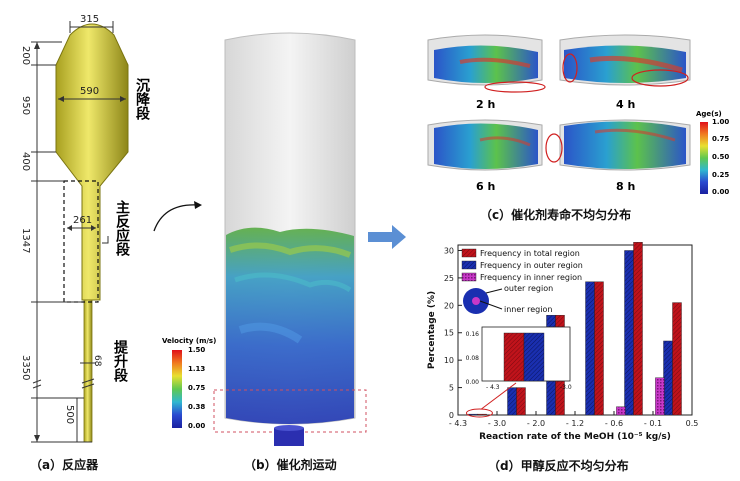 This screenshot has height=481, width=740. Describe the element at coordinates (514, 357) in the screenshot. I see `inset-bar-total` at that location.